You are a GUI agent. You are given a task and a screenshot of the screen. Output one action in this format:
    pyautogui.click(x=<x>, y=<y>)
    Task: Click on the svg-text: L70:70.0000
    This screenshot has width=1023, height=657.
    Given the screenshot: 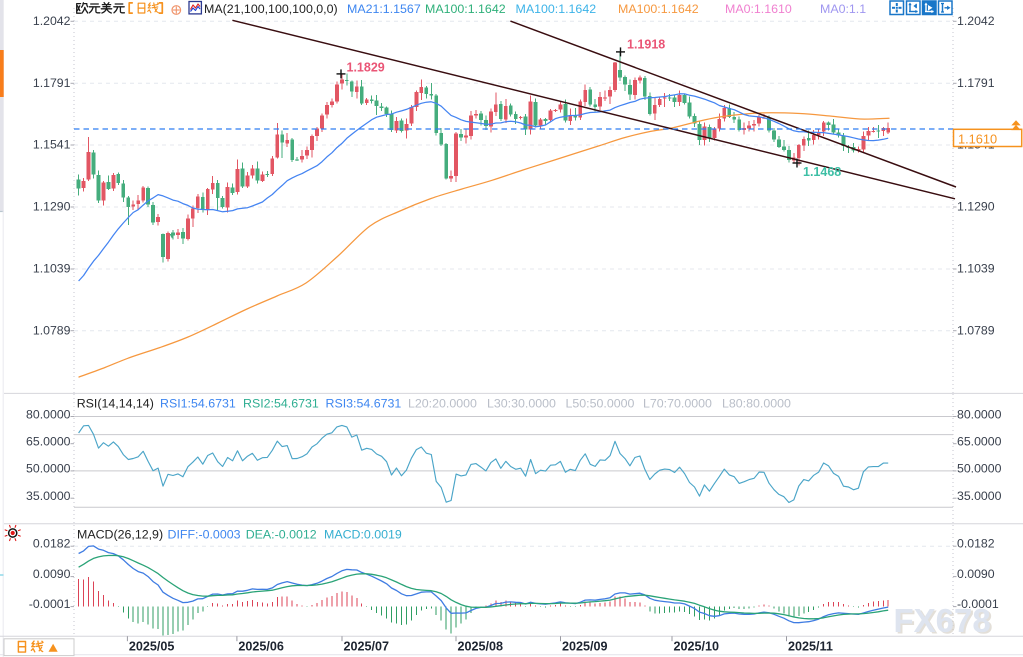 What is the action you would take?
    pyautogui.click(x=677, y=404)
    